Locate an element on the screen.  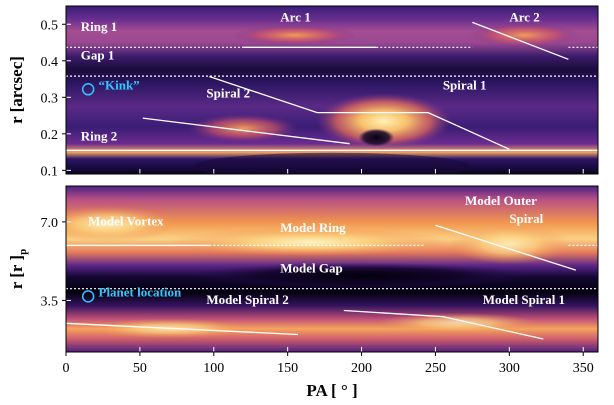
top-label-spiral-2: Spiral 2 is located at coordinates (228, 92).